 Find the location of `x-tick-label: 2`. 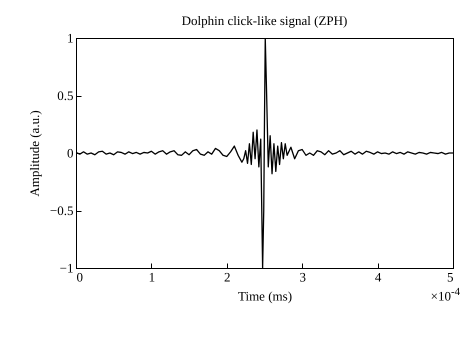

x-tick-label: 2 is located at coordinates (227, 277).